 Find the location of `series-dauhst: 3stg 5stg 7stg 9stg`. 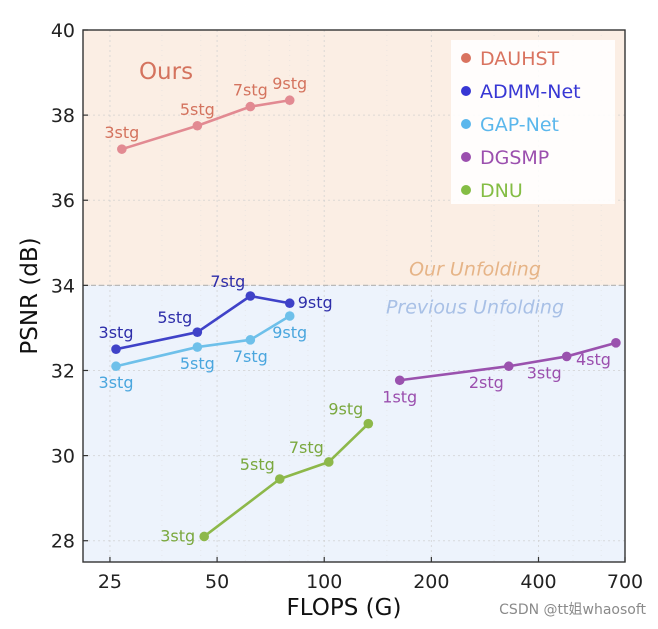

series-dauhst: 3stg 5stg 7stg 9stg is located at coordinates (205, 114).